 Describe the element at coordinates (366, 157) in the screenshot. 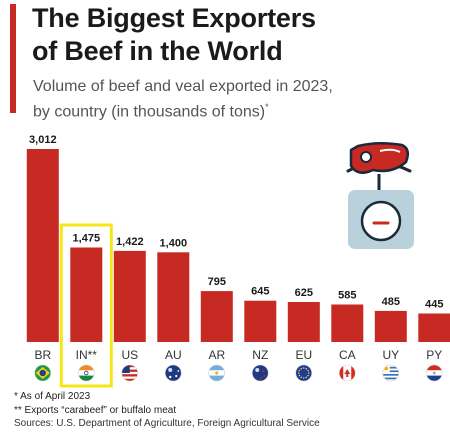

I see `steak-bone` at that location.